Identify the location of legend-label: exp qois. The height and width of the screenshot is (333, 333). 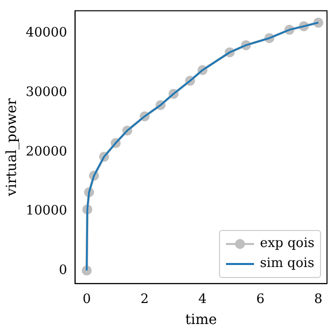
(287, 243).